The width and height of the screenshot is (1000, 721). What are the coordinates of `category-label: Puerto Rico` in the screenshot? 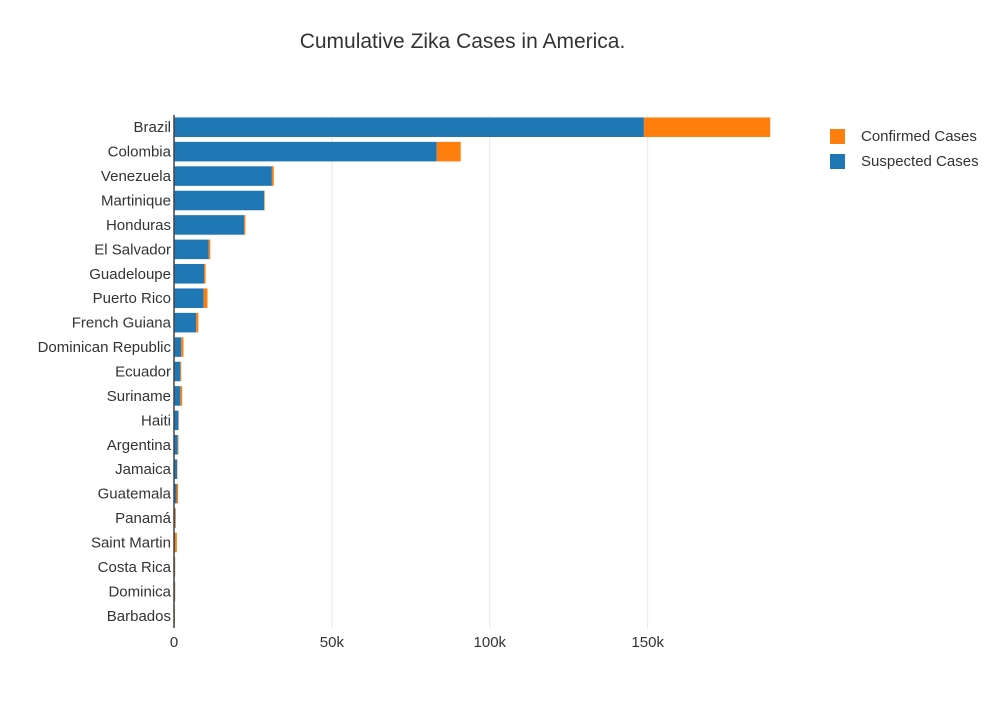 It's located at (132, 298).